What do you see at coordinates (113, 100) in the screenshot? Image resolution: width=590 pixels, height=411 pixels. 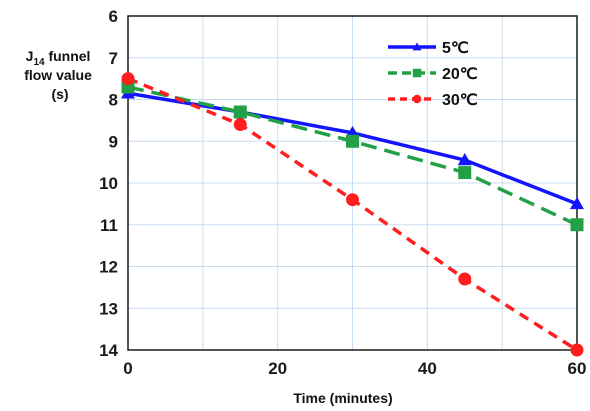 I see `y-tick-label: 8` at bounding box center [113, 100].